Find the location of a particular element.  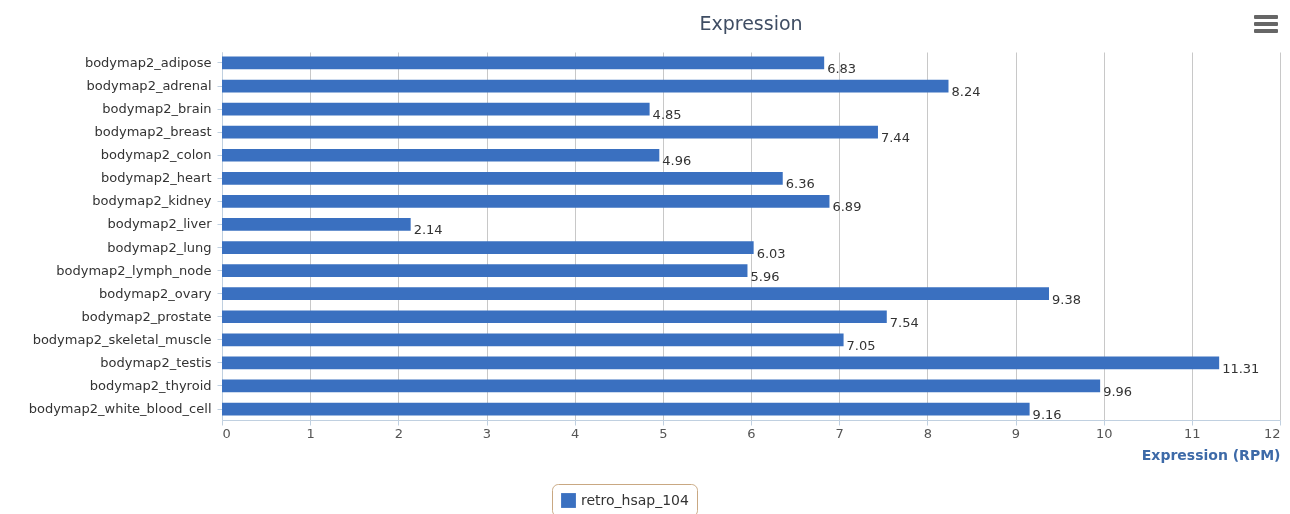

x-tick-label: 0 is located at coordinates (226, 433).